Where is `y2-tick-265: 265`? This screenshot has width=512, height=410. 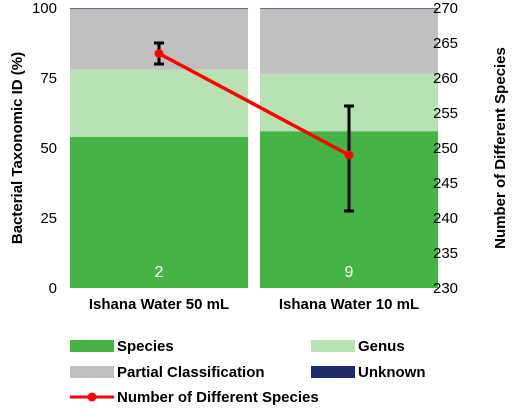
y2-tick-265: 265 is located at coordinates (445, 43).